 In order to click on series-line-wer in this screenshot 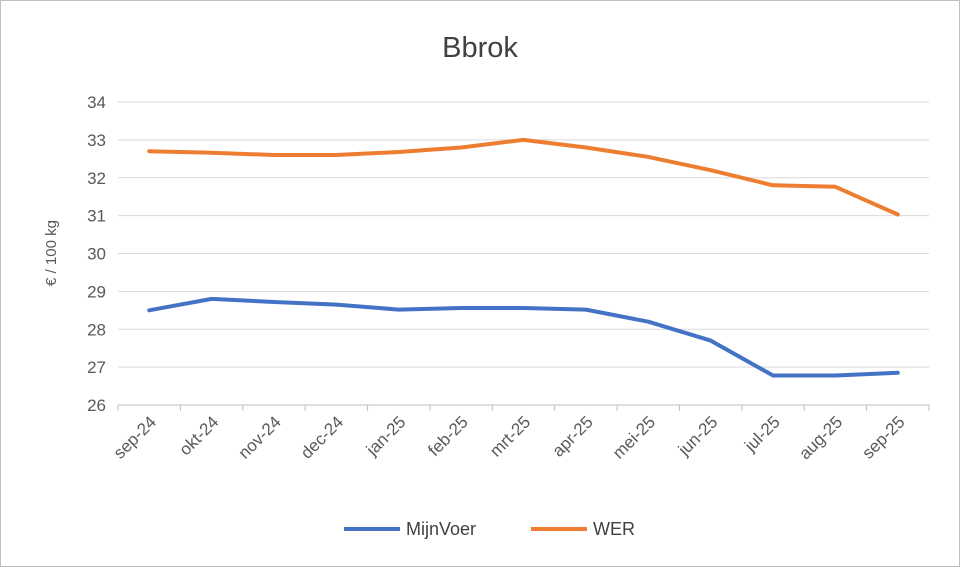, I will do `click(523, 177)`.